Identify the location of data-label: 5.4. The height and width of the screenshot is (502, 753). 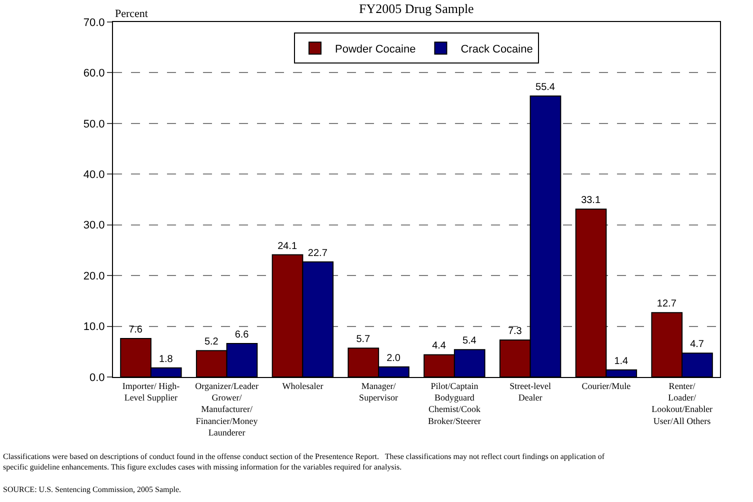
(469, 341).